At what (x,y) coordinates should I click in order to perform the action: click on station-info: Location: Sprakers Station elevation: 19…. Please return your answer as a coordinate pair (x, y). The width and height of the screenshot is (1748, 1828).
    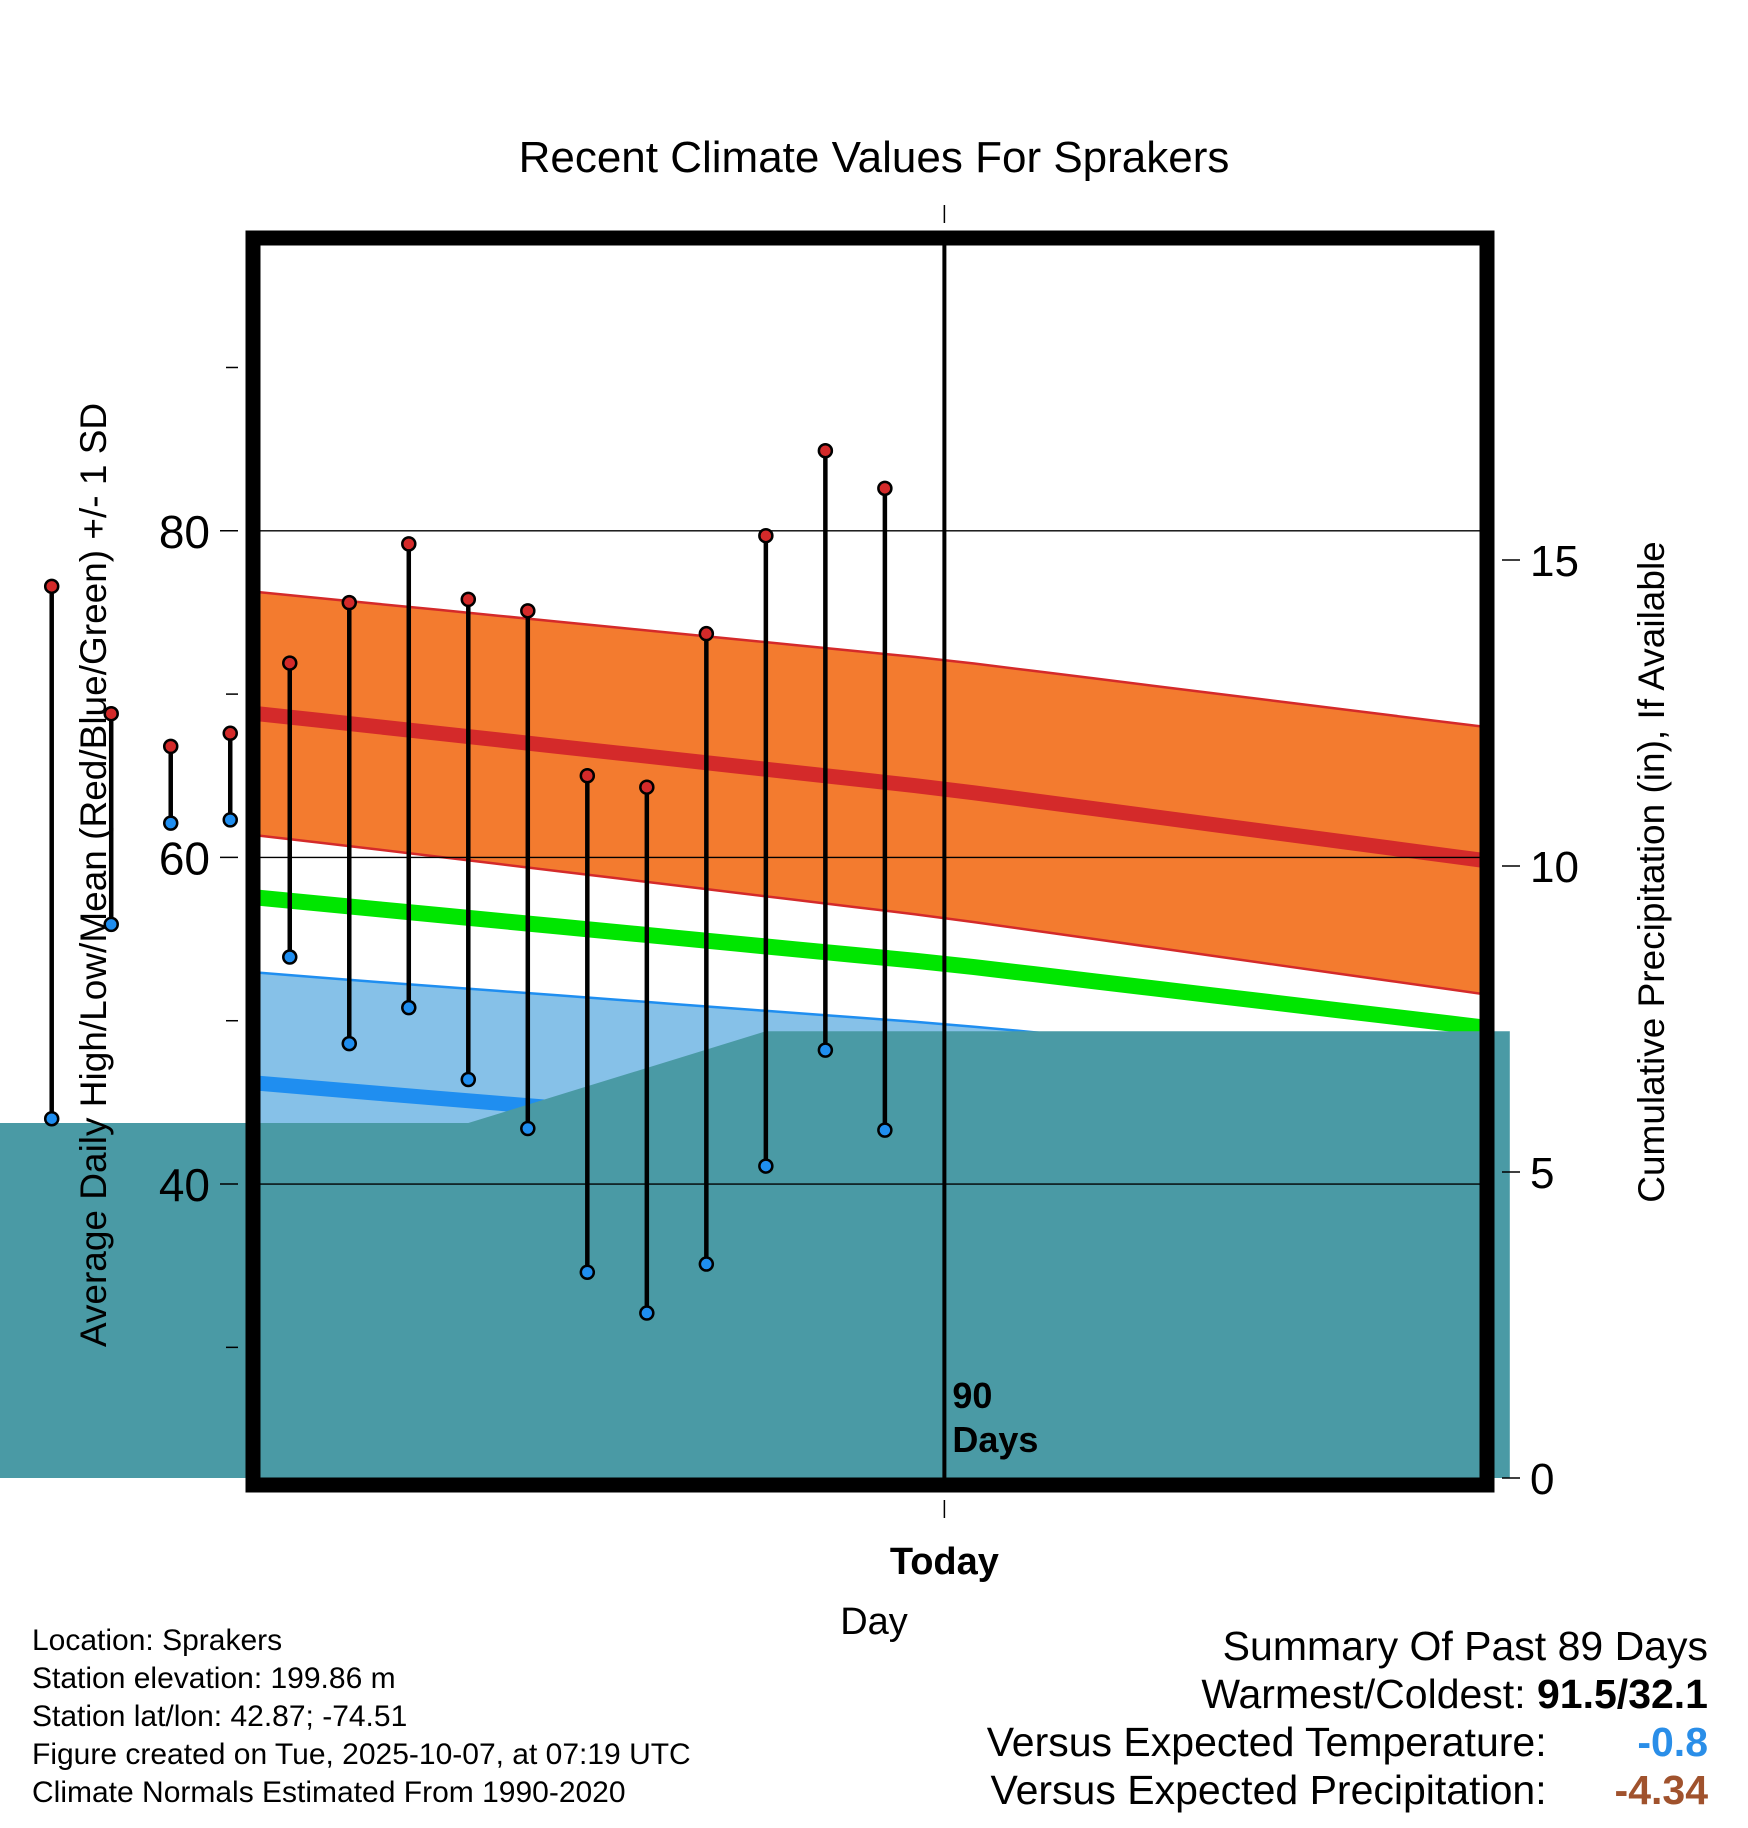
    Looking at the image, I should click on (361, 1717).